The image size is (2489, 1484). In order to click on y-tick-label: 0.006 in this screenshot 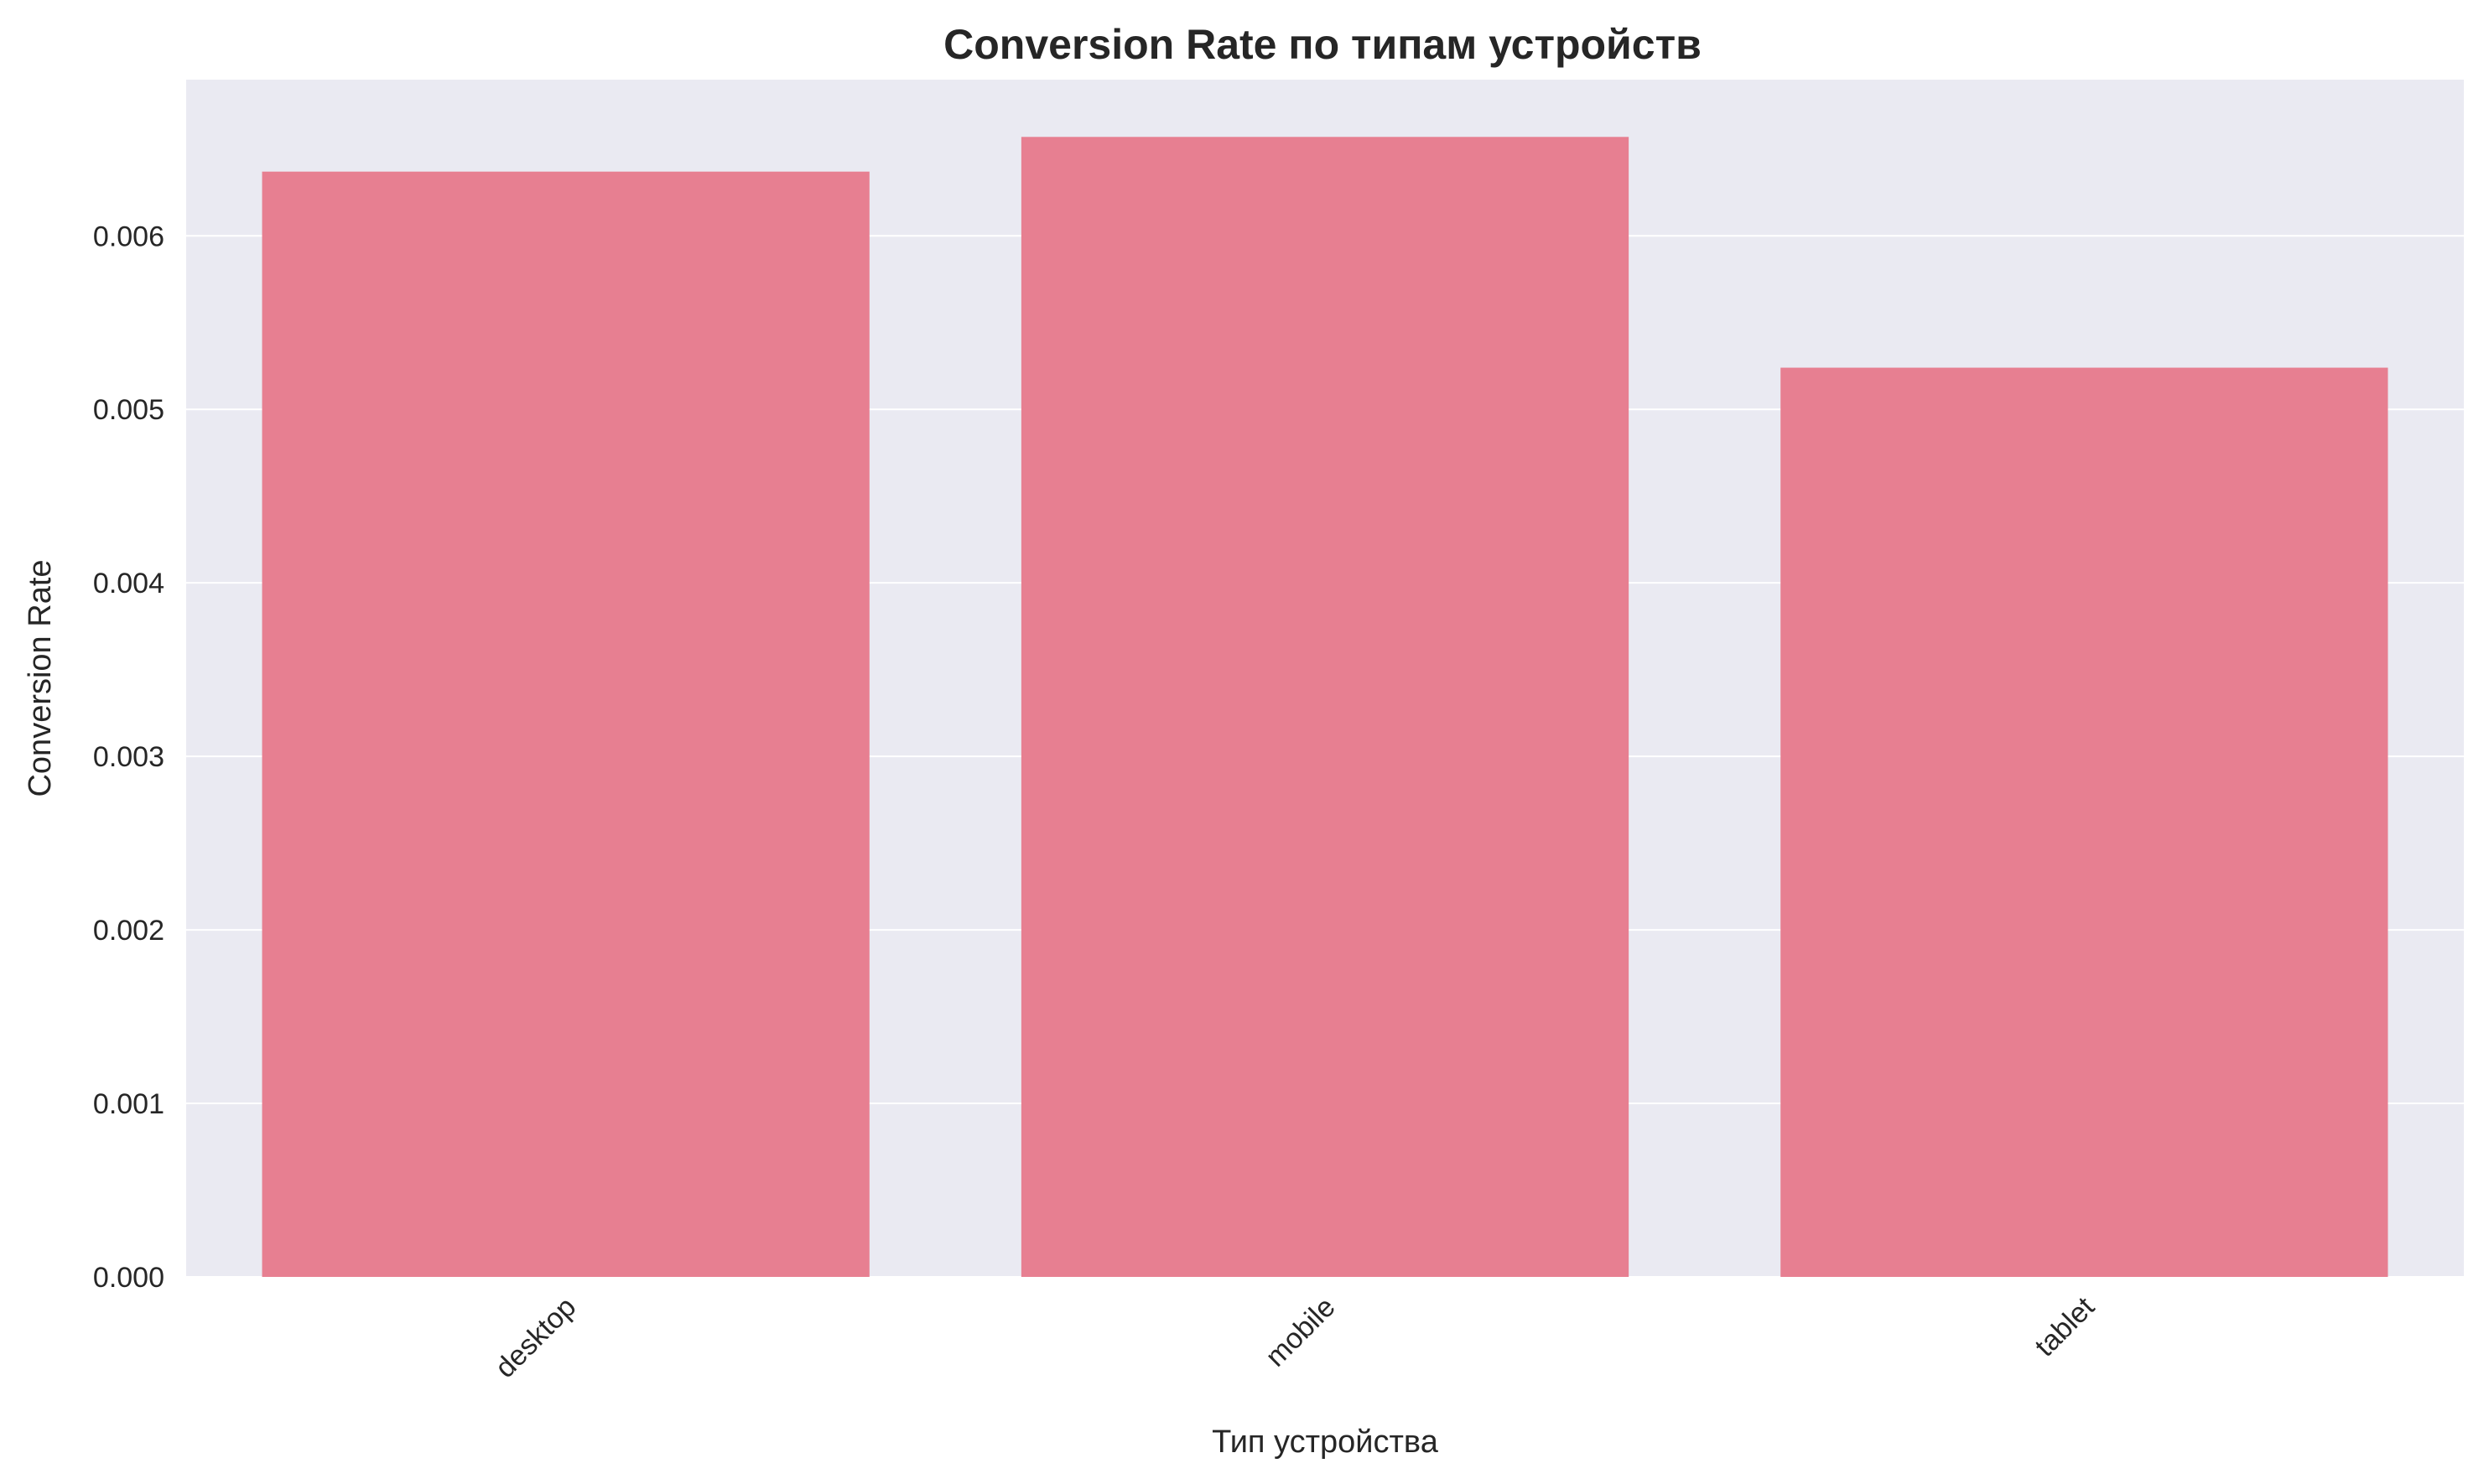, I will do `click(128, 236)`.